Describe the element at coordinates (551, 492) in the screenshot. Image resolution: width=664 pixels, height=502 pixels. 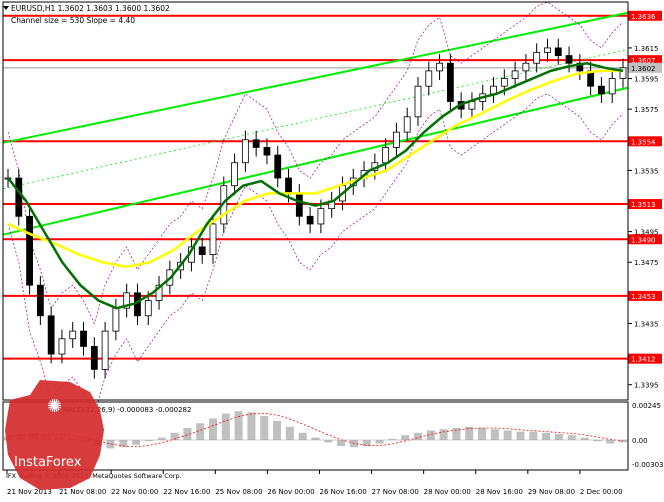
I see `time-tick-label: 29 Nov 08:00` at that location.